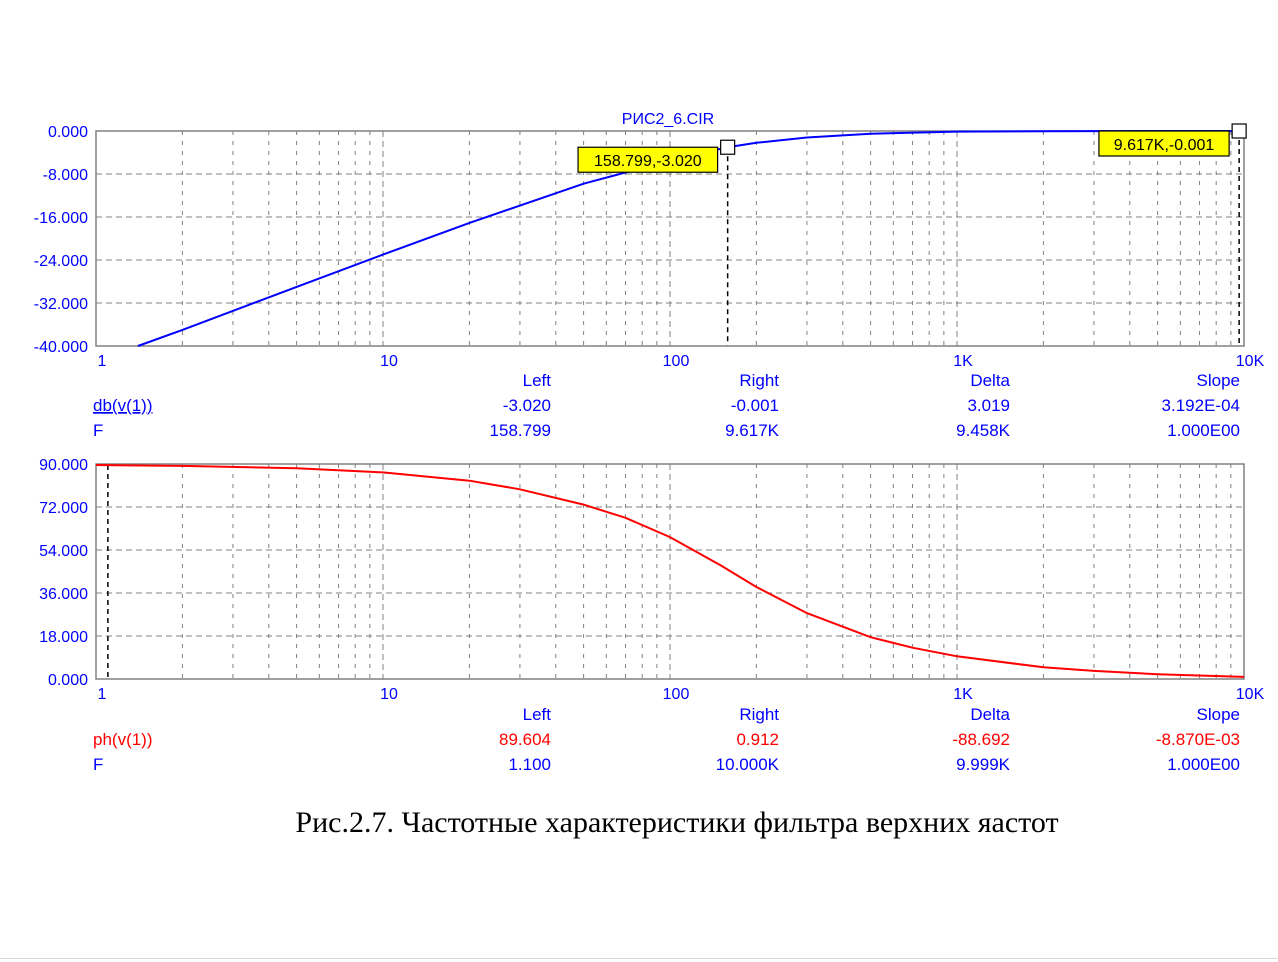 The image size is (1278, 962). I want to click on readout-value: -8.870E-03, so click(1198, 739).